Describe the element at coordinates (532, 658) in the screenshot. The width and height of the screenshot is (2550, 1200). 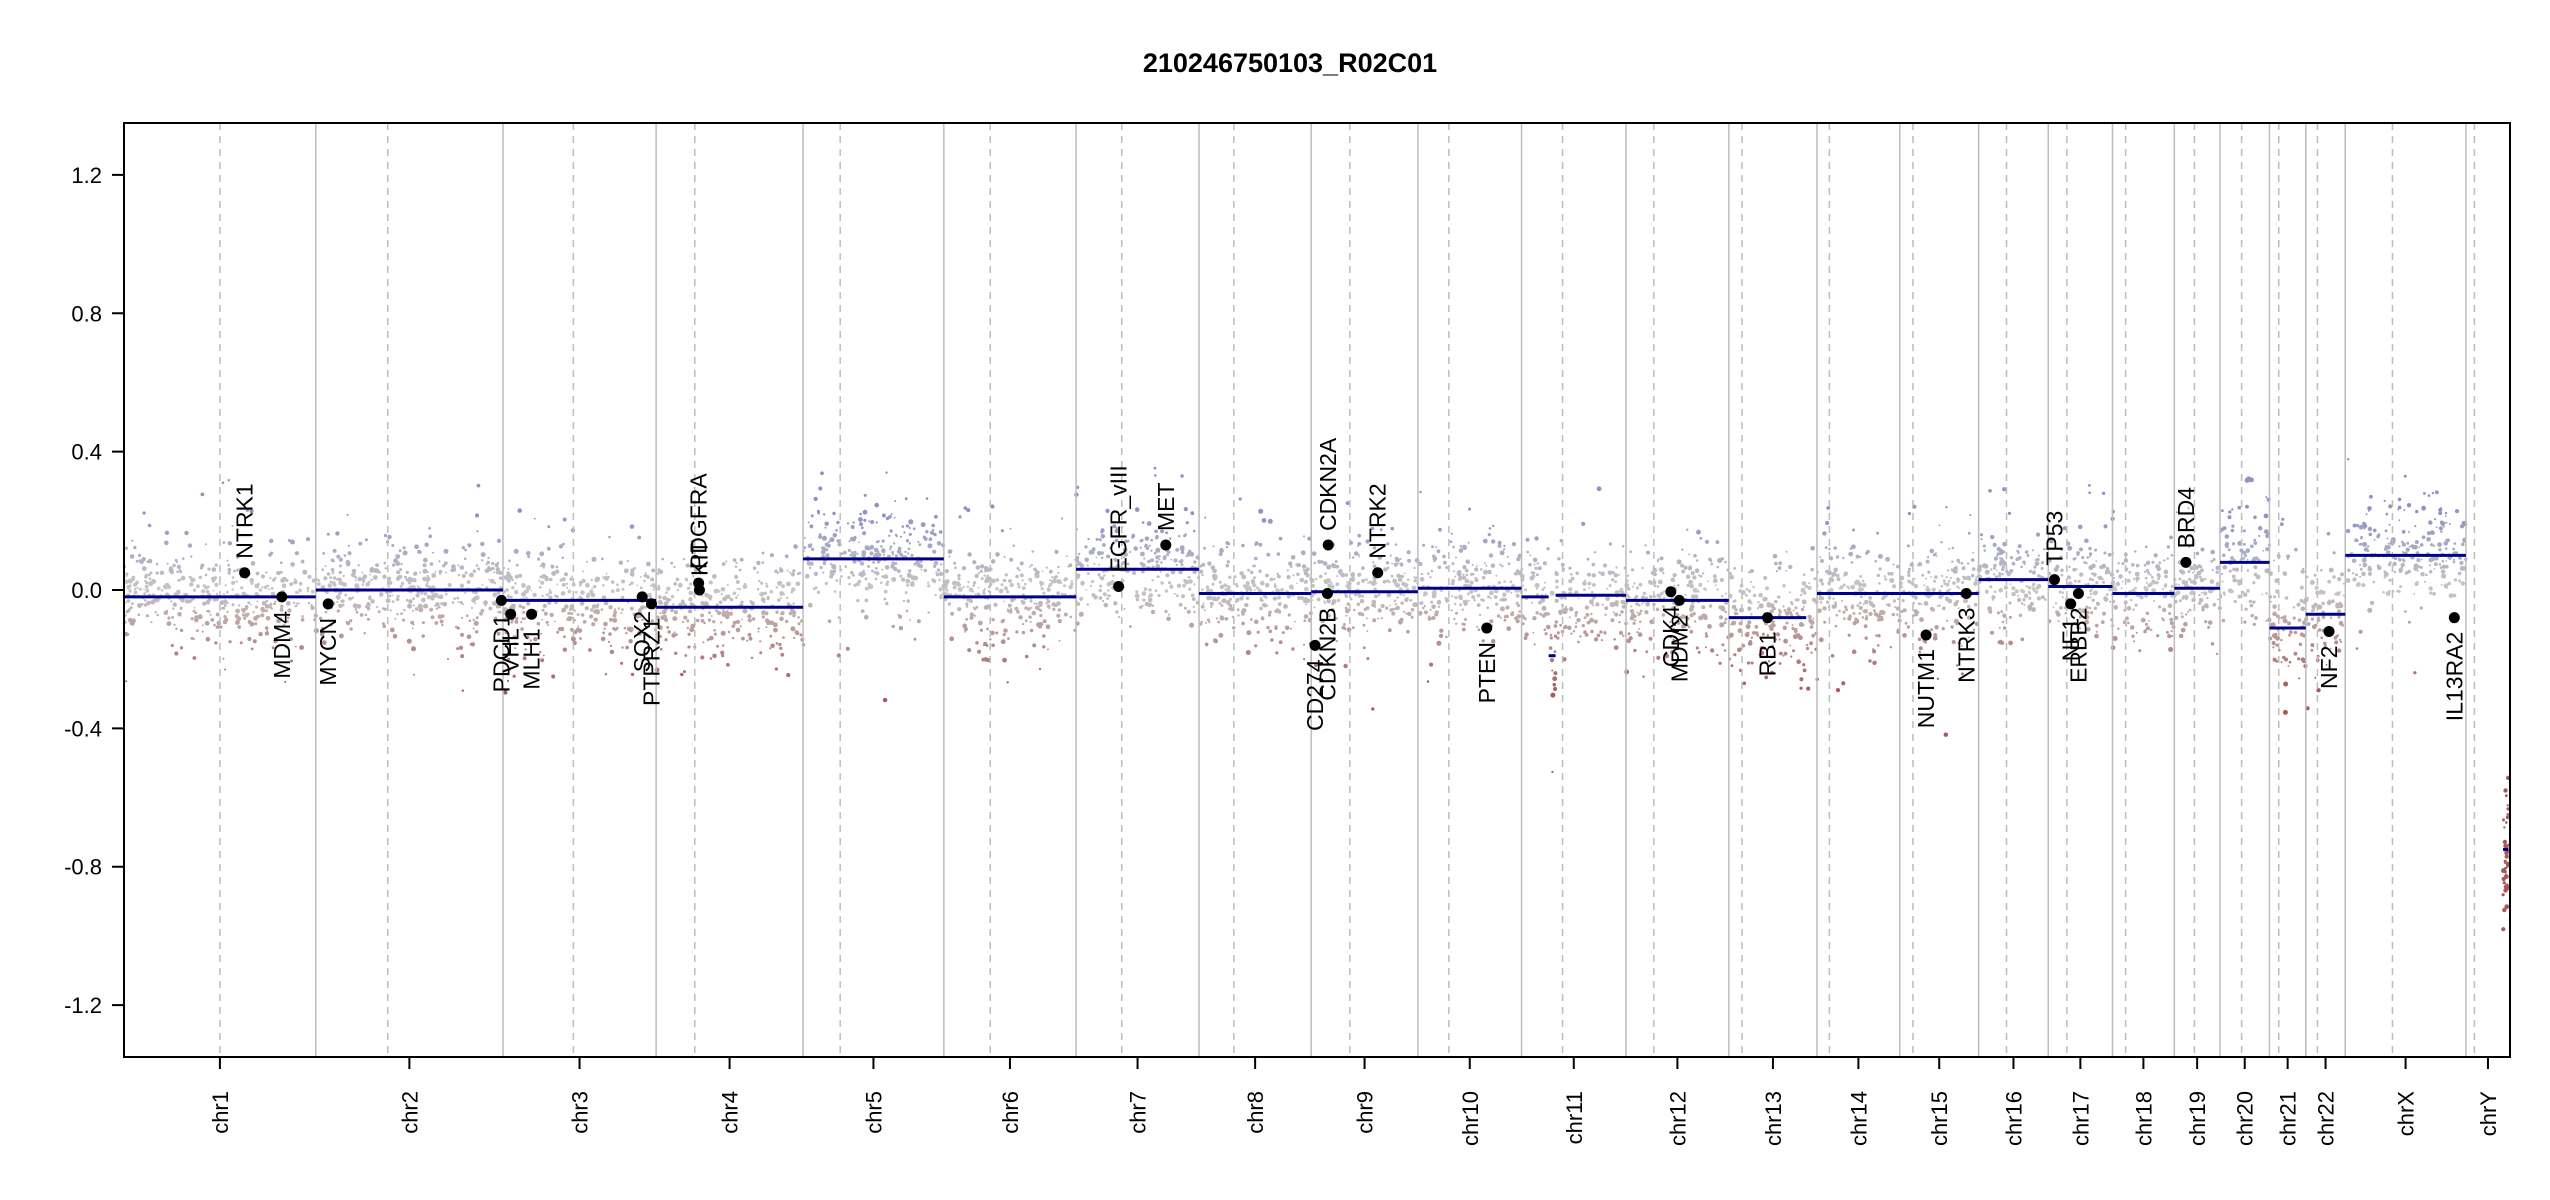
I see `gene-label: MLH1` at that location.